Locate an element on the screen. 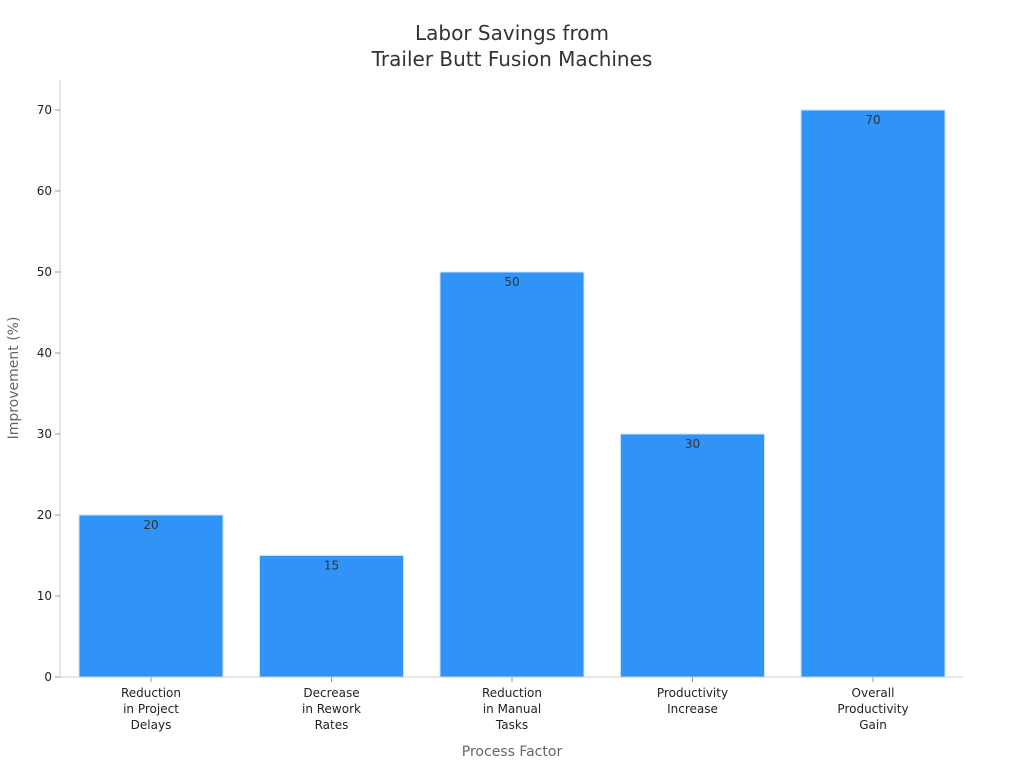  value-label-1: 20 is located at coordinates (150, 525).